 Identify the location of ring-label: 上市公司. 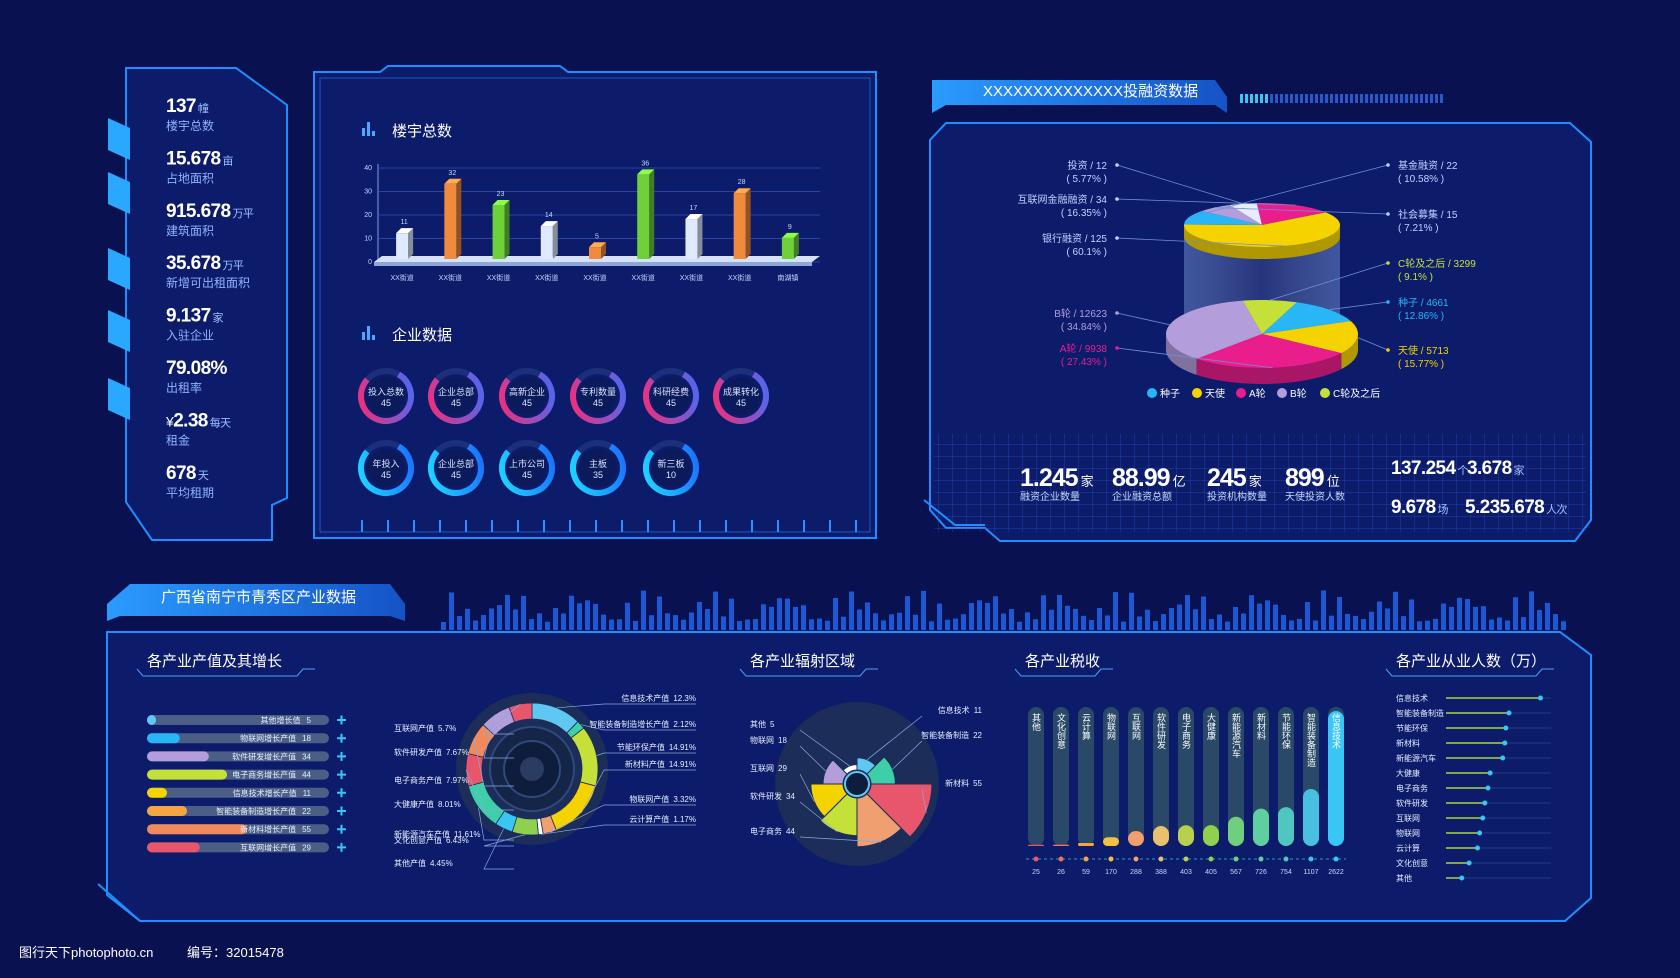
(527, 463).